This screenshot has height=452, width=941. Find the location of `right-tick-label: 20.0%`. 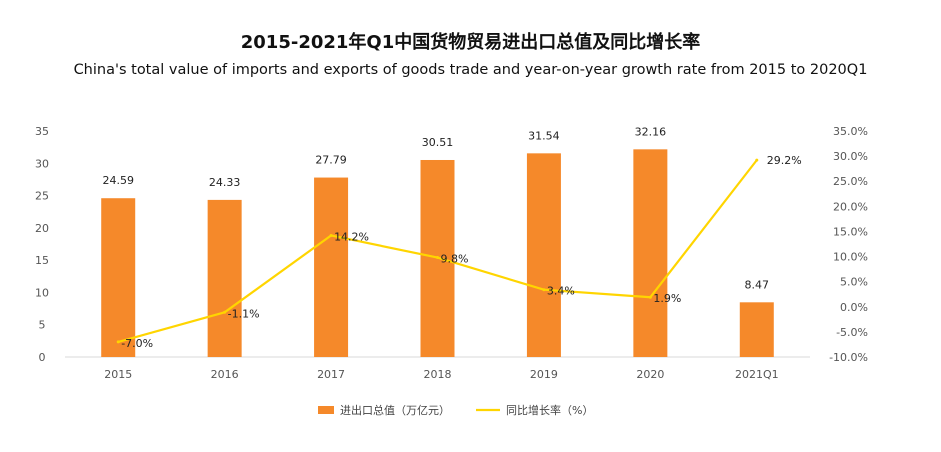

right-tick-label: 20.0% is located at coordinates (850, 206).